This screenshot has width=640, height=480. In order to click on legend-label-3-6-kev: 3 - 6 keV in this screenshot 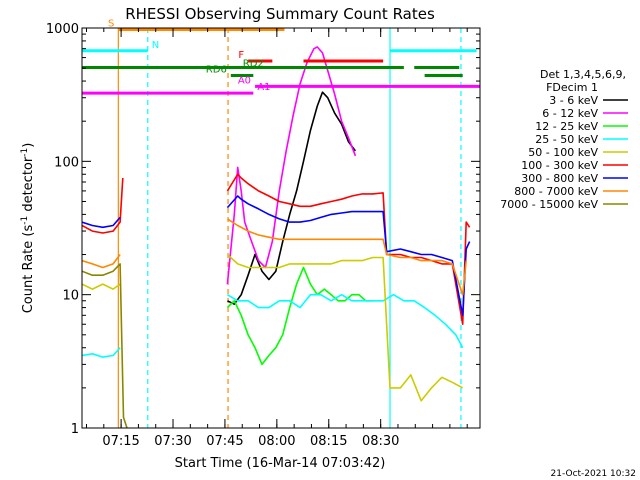, I will do `click(573, 100)`.